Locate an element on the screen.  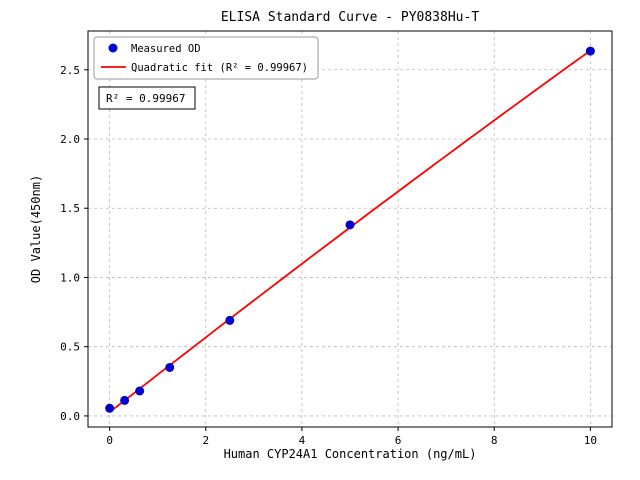
legend: Measured OD Quadratic fit (R² = 0.99967) is located at coordinates (206, 58).